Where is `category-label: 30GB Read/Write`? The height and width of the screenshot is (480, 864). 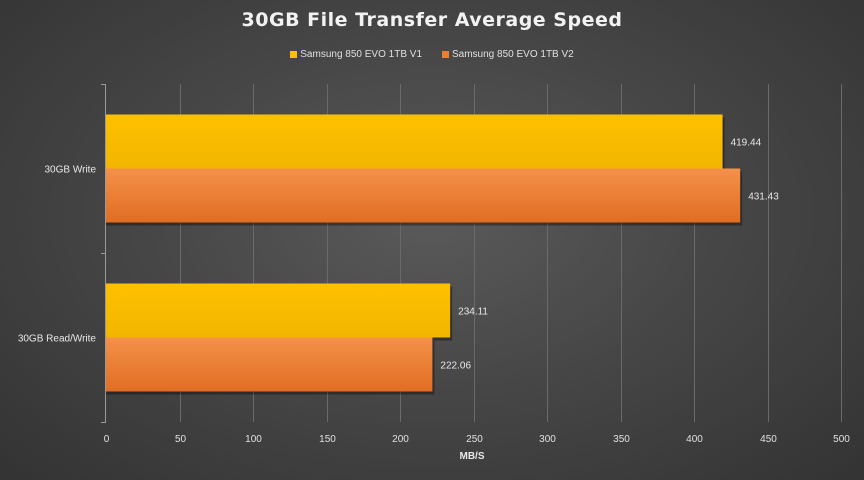
category-label: 30GB Read/Write is located at coordinates (57, 339).